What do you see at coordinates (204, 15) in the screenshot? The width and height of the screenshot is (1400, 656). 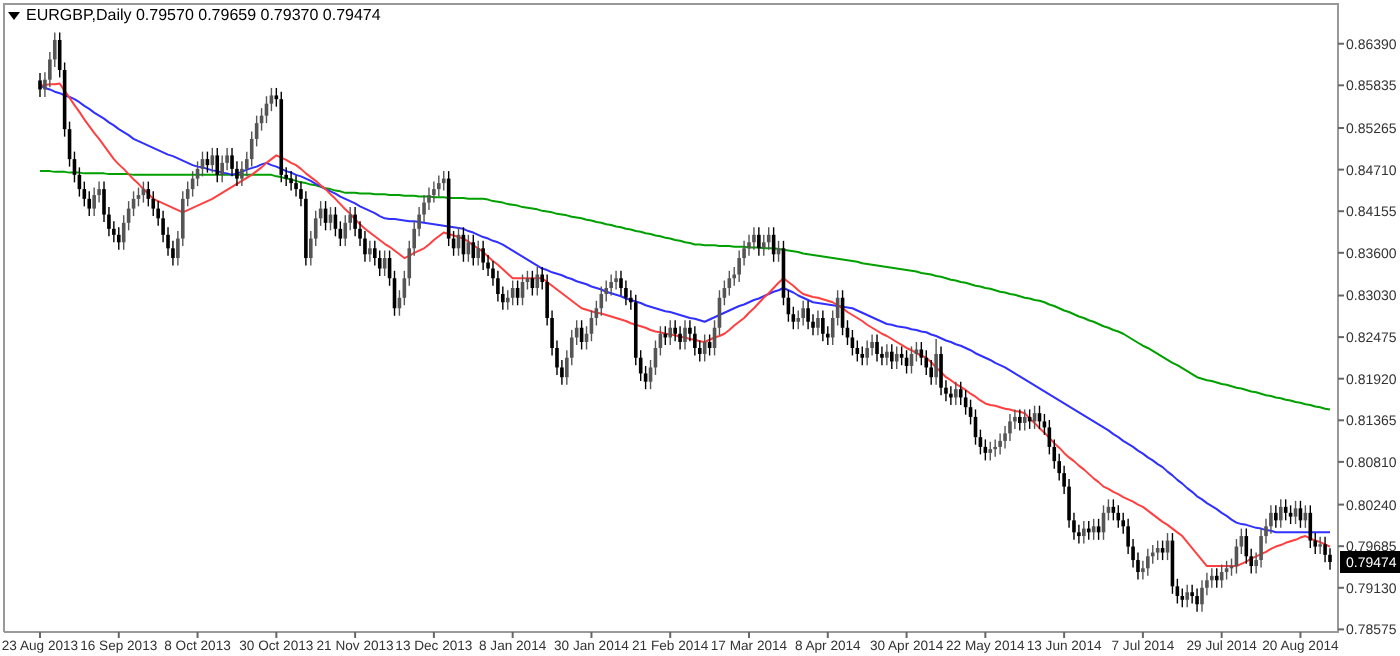 I see `chart-title: EURGBP,Daily 0.79570 0.79659 0.79370 0.79474` at bounding box center [204, 15].